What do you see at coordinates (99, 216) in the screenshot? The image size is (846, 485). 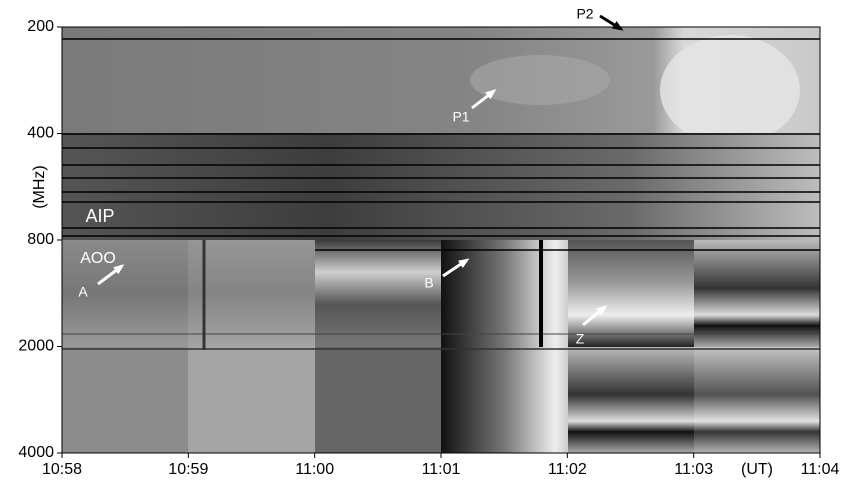 I see `annotation-label: AIP` at bounding box center [99, 216].